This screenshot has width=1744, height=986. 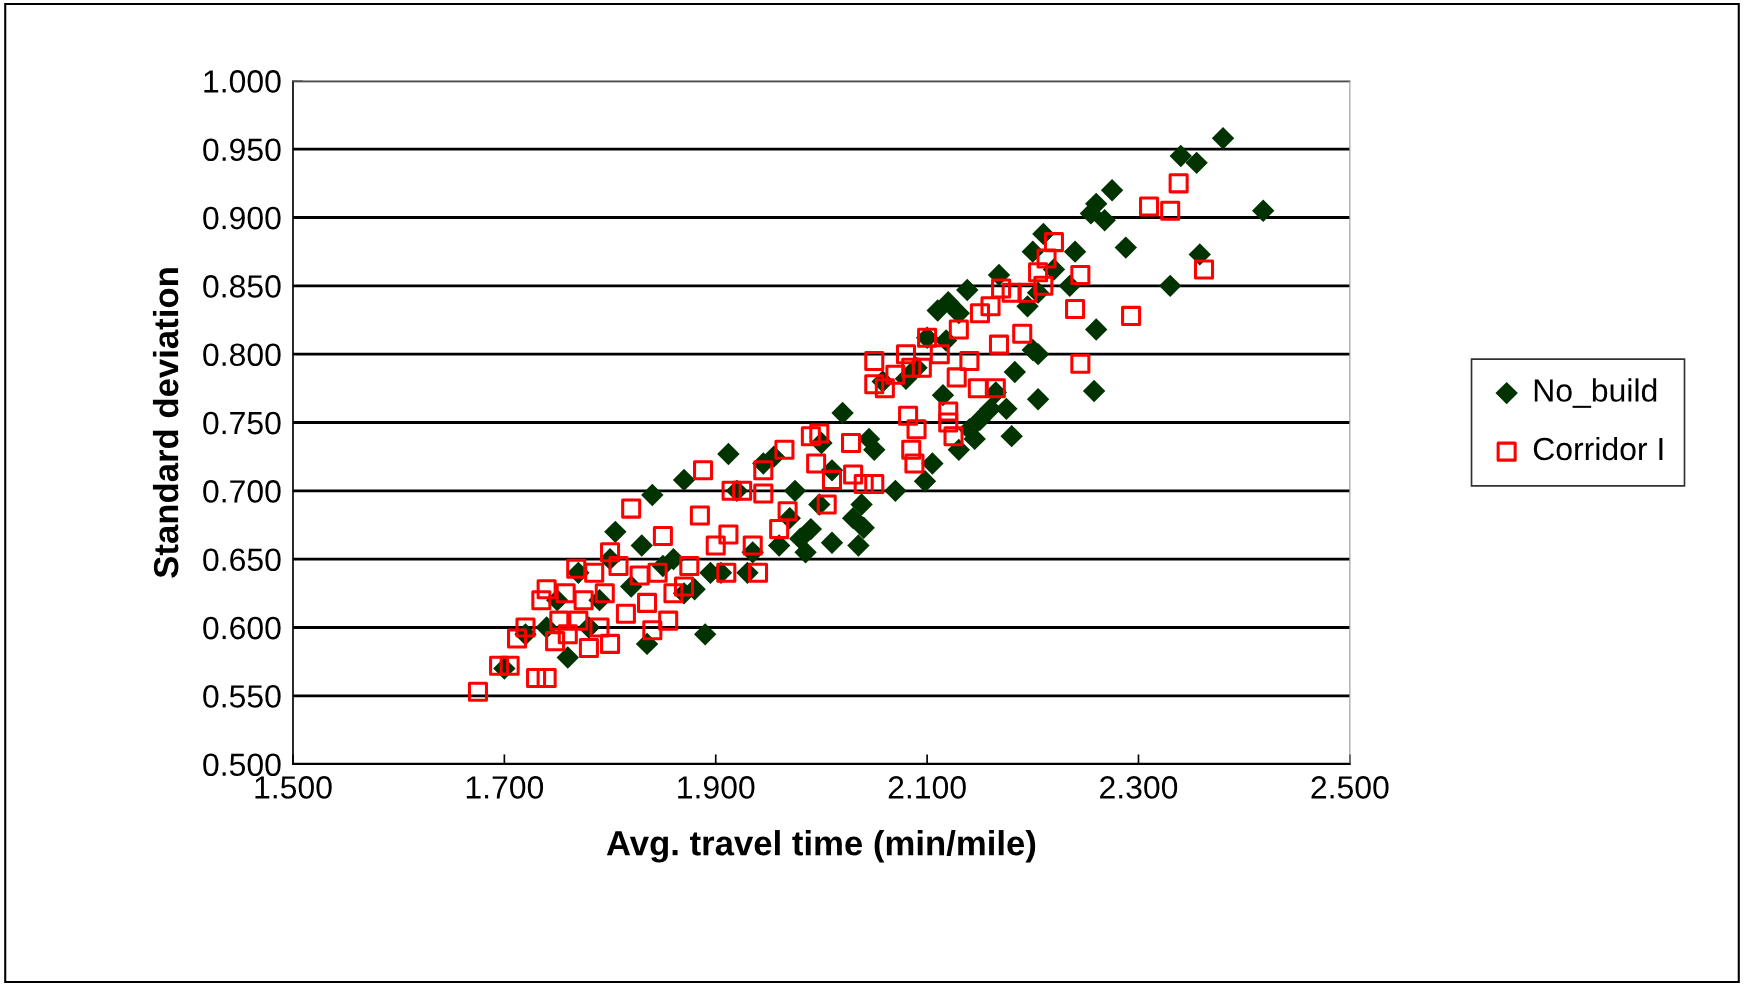 I want to click on x-tick-label: 2.500, so click(x=1350, y=787).